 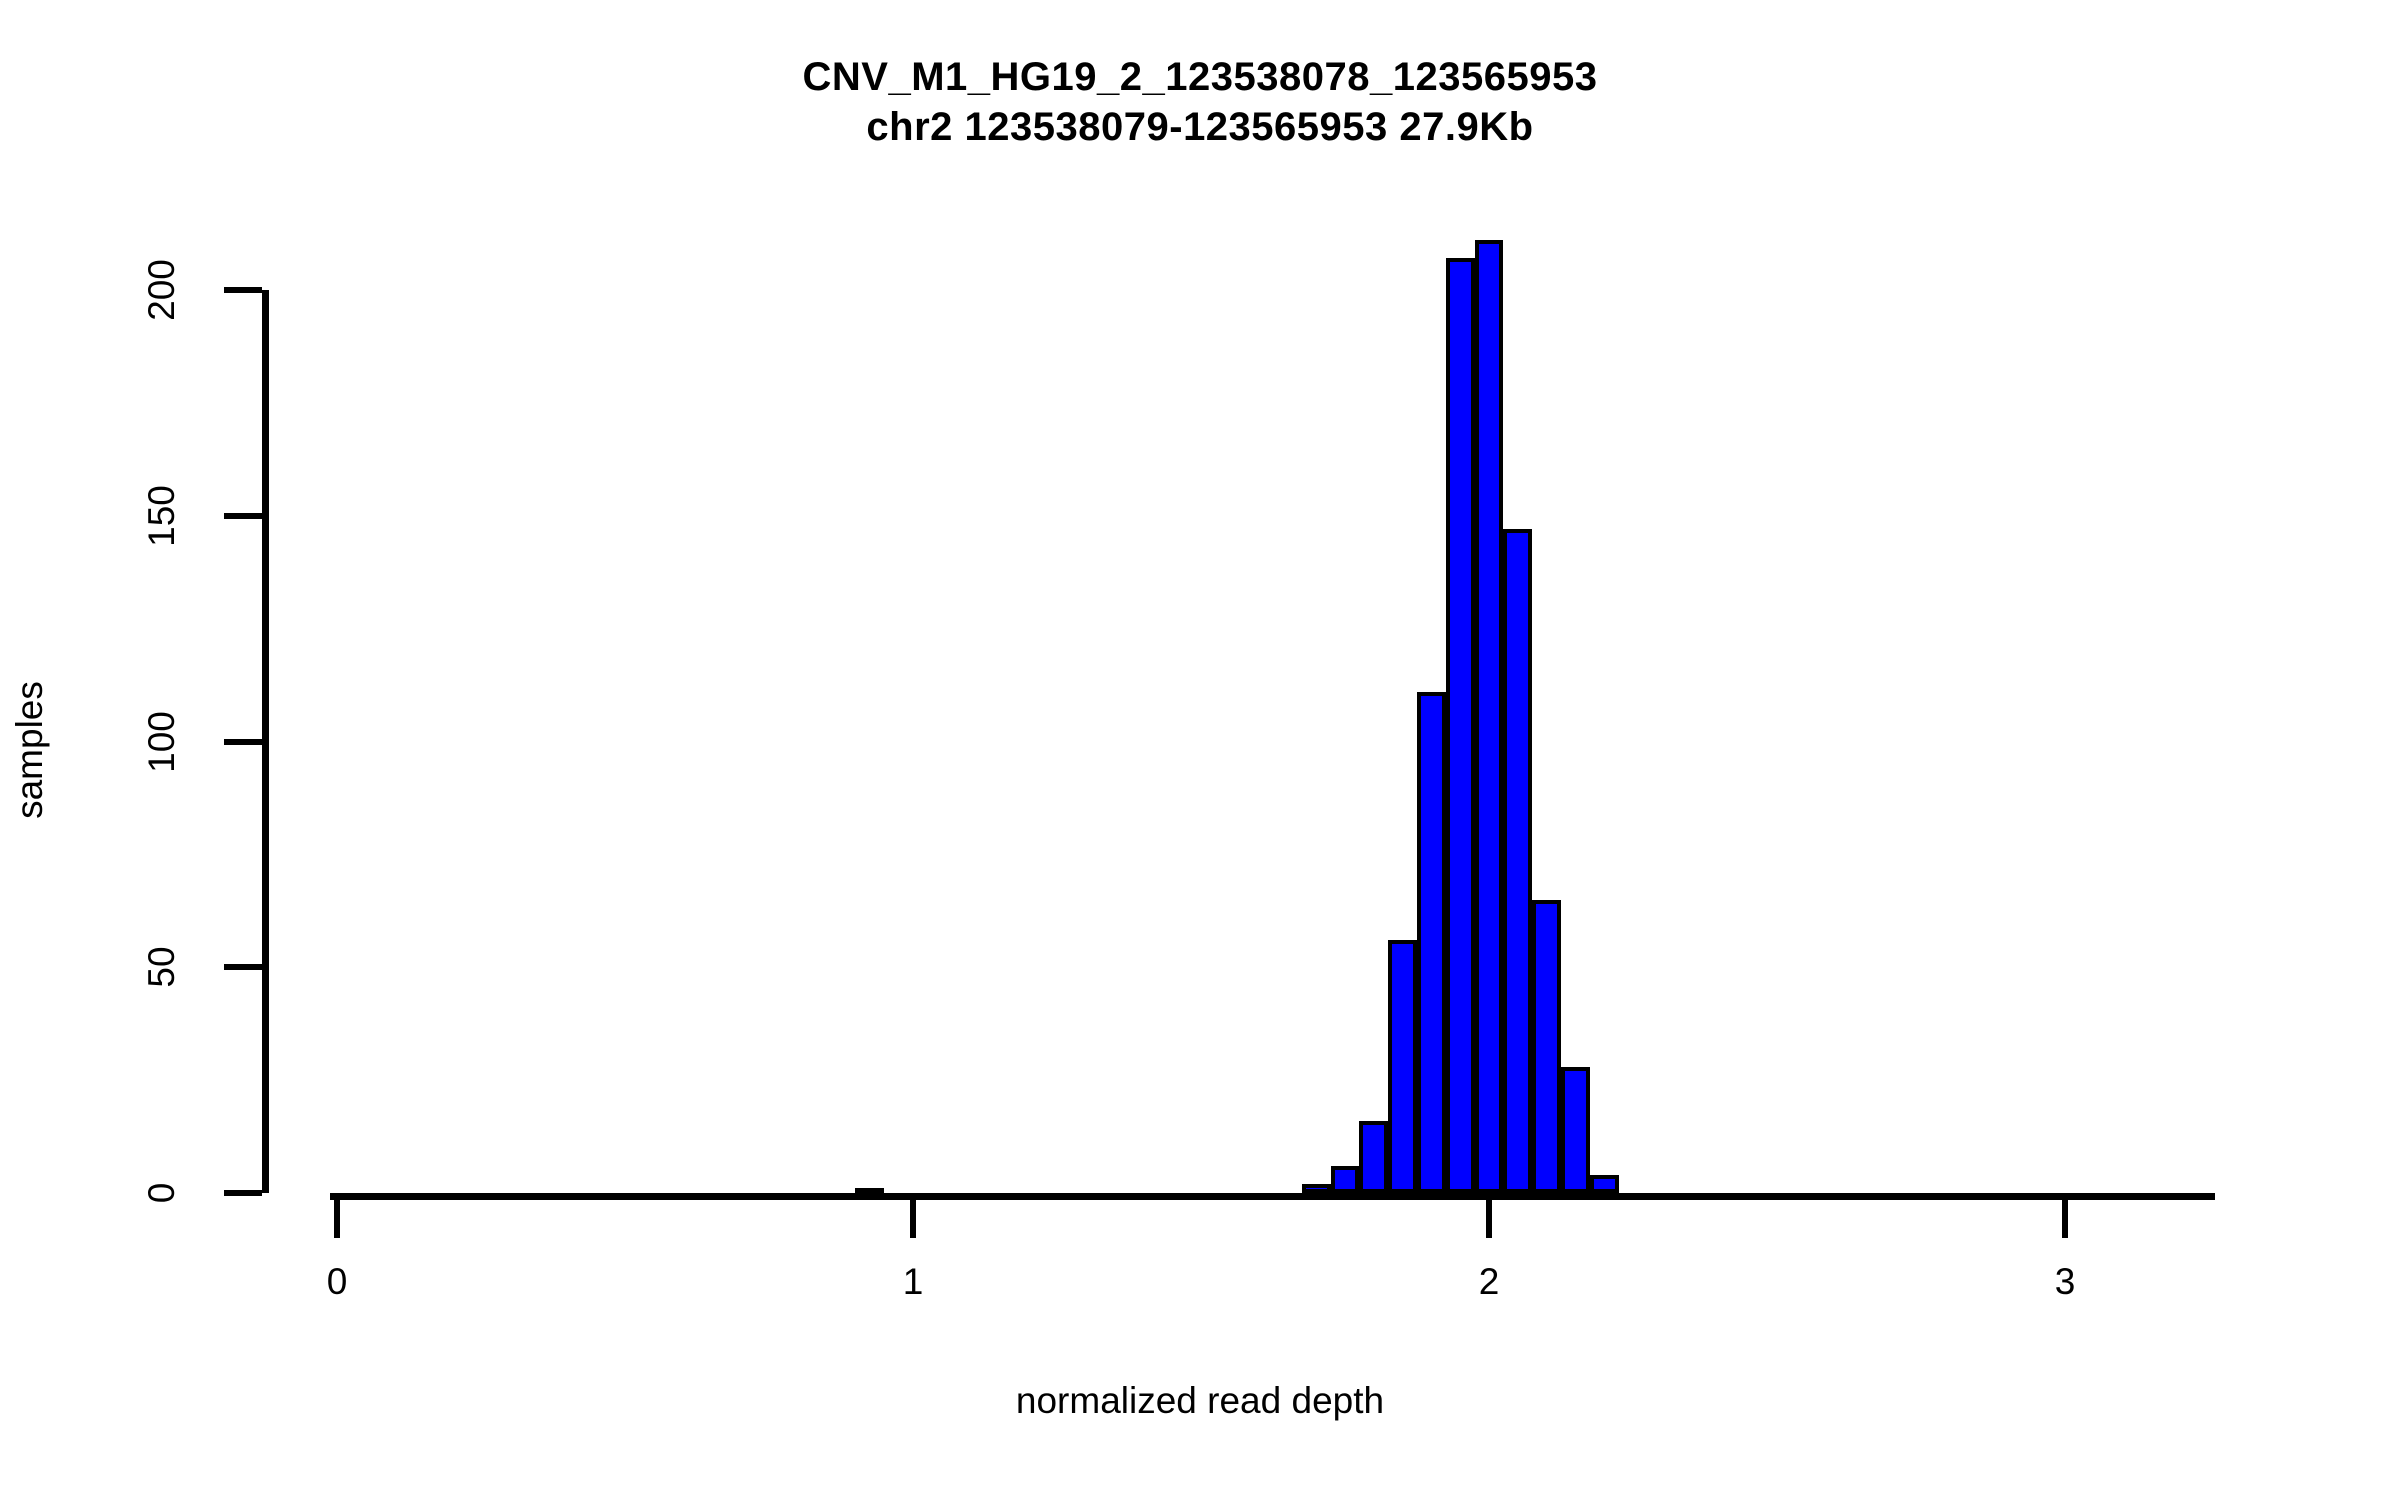 What do you see at coordinates (1489, 1281) in the screenshot?
I see `x-axis-tick-label: 2` at bounding box center [1489, 1281].